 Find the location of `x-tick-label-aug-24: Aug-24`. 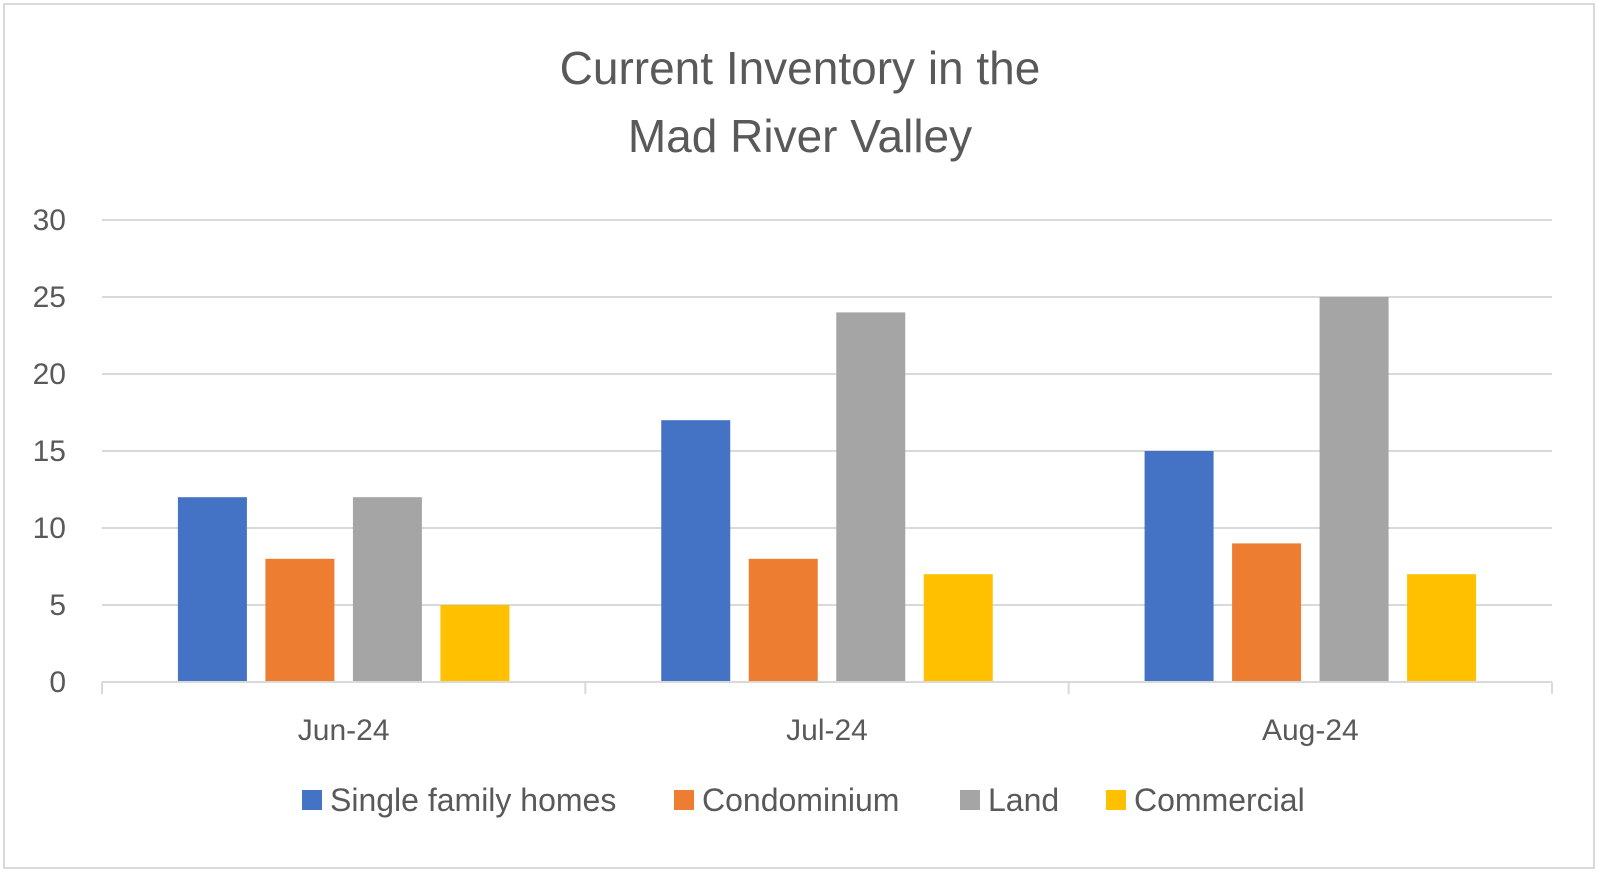

x-tick-label-aug-24: Aug-24 is located at coordinates (1310, 730).